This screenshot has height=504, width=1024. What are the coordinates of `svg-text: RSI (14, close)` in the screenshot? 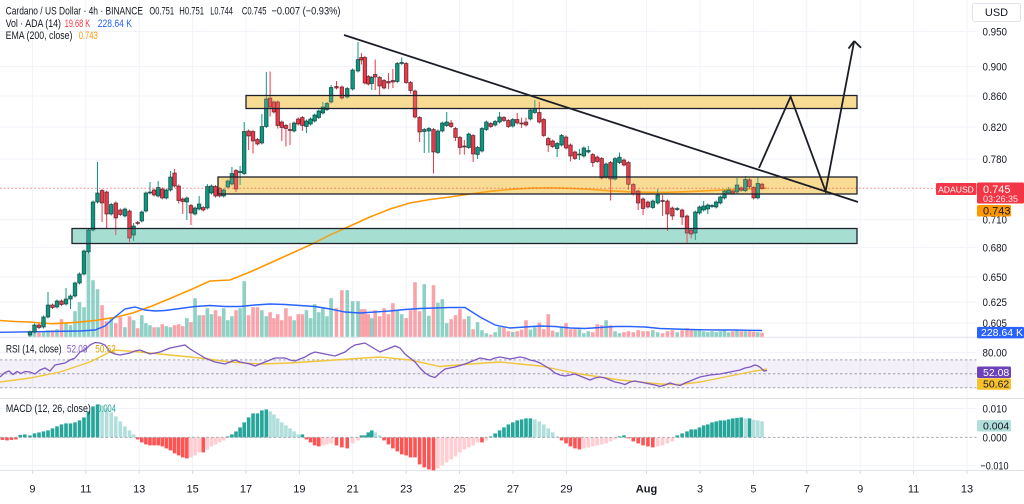 It's located at (34, 350).